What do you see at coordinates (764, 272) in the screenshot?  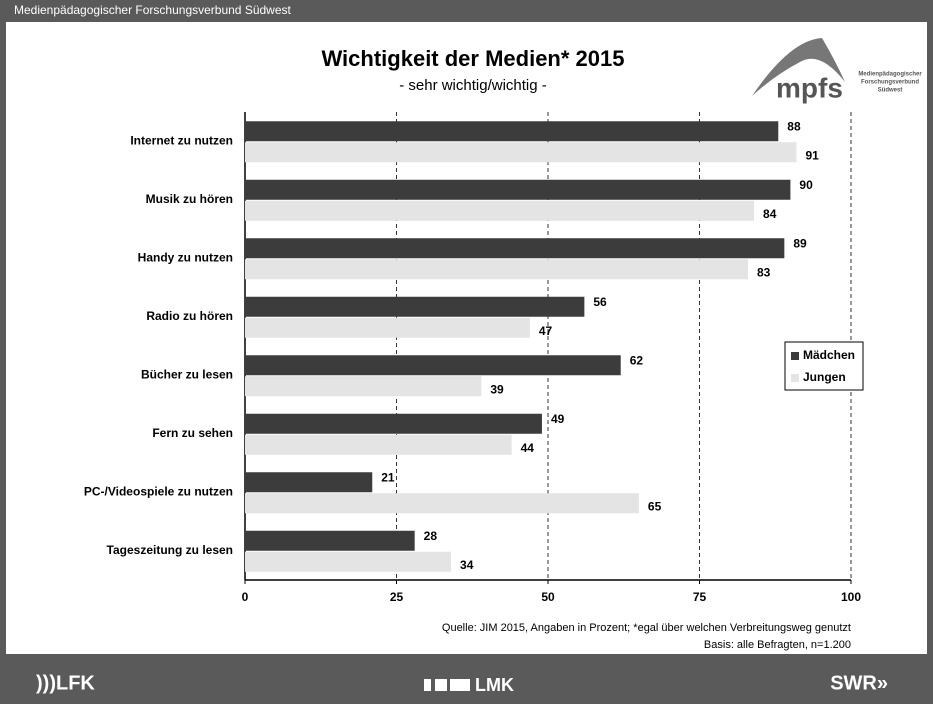 I see `data-label: 83` at bounding box center [764, 272].